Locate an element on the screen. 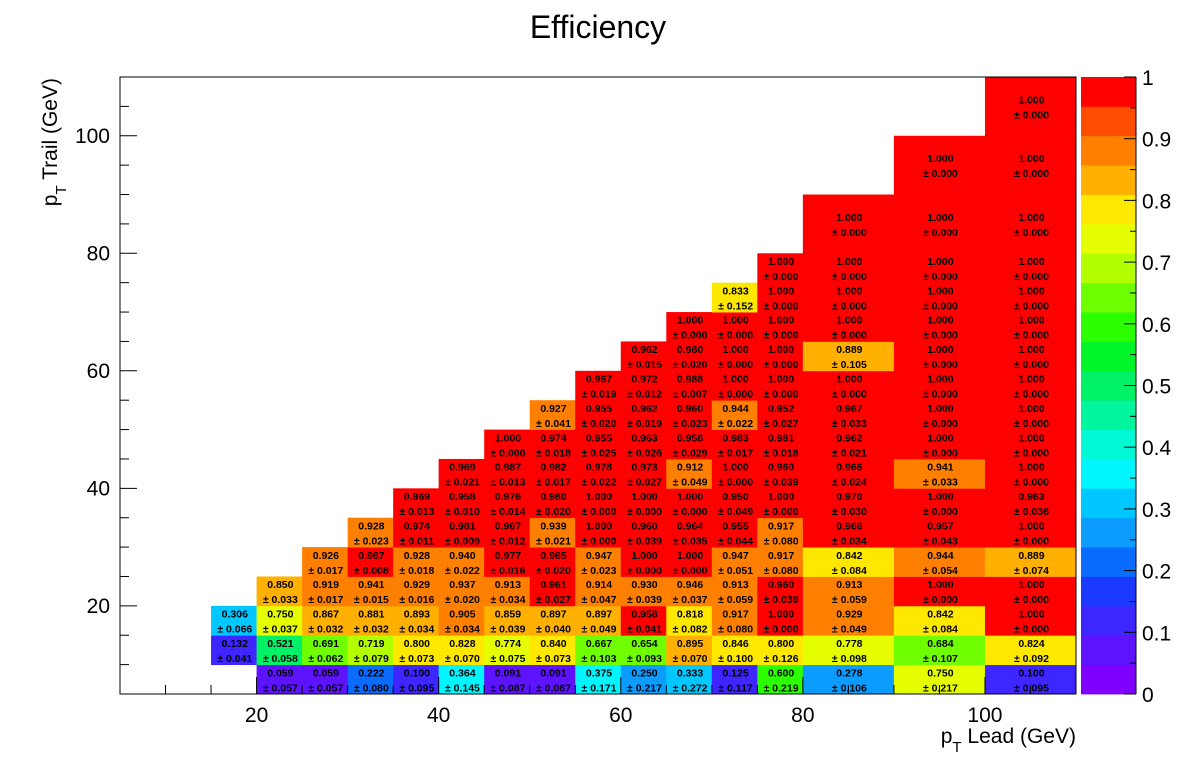 Image resolution: width=1196 pixels, height=772 pixels. cell-error-label: ± 0.171 is located at coordinates (599, 688).